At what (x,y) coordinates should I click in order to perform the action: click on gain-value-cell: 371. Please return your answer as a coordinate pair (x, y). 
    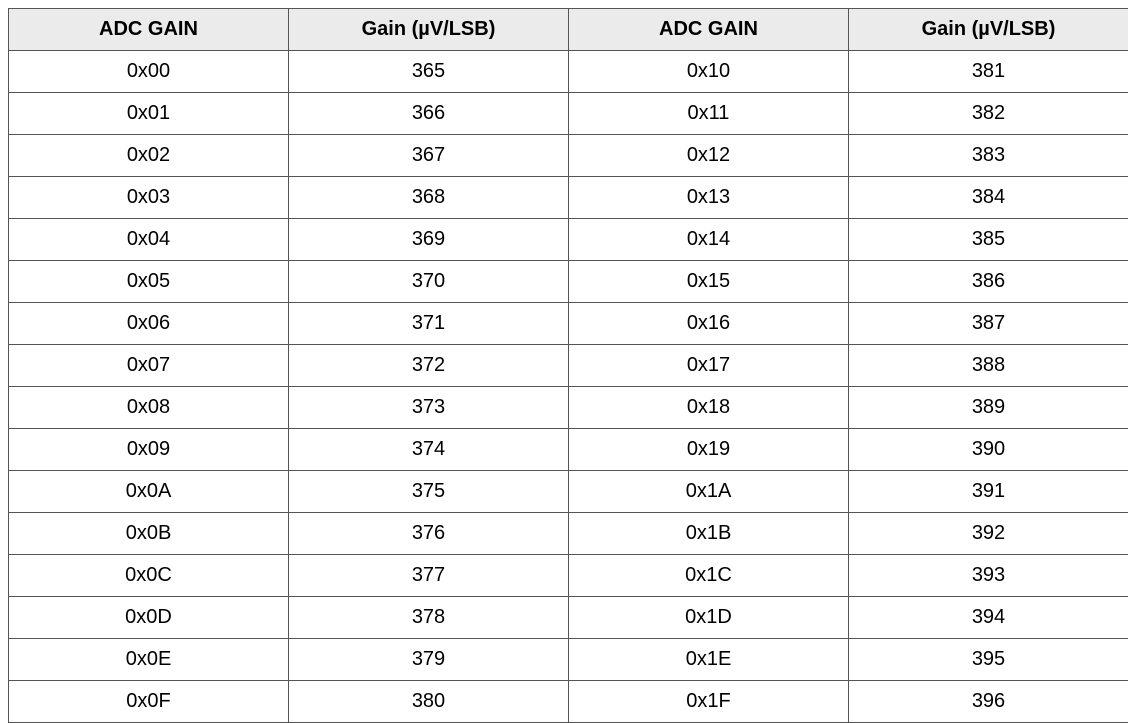
    Looking at the image, I should click on (429, 324).